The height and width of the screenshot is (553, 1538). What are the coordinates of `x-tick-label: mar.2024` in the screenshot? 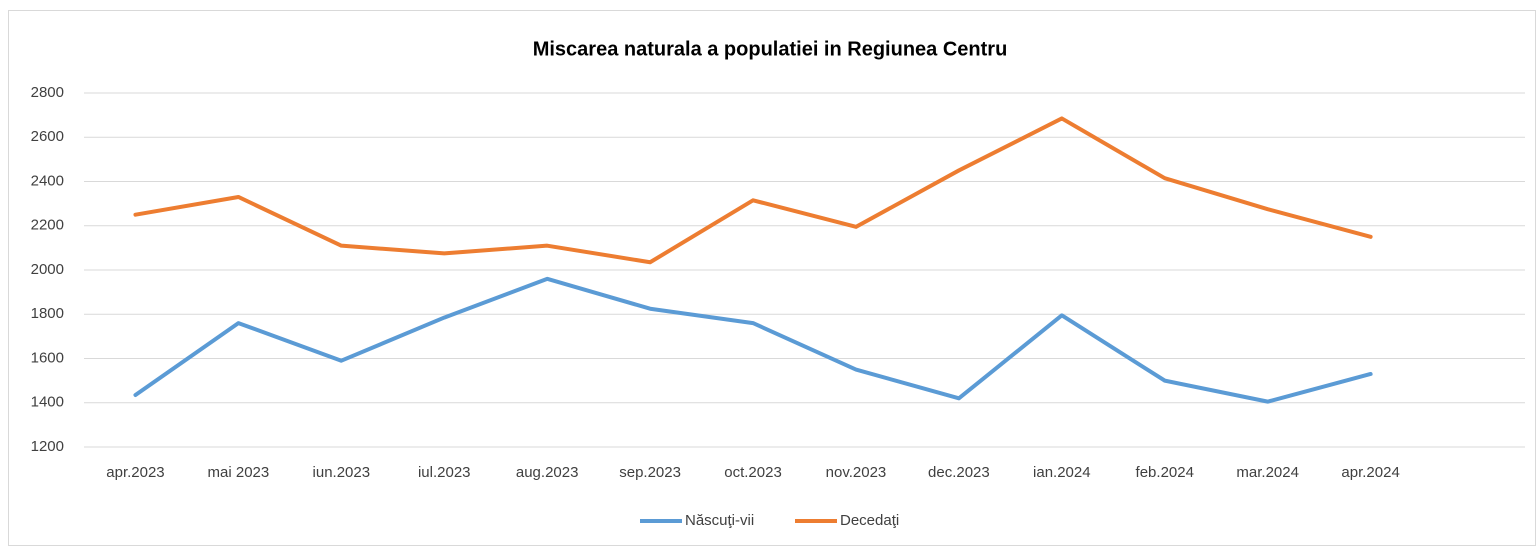 It's located at (1267, 472).